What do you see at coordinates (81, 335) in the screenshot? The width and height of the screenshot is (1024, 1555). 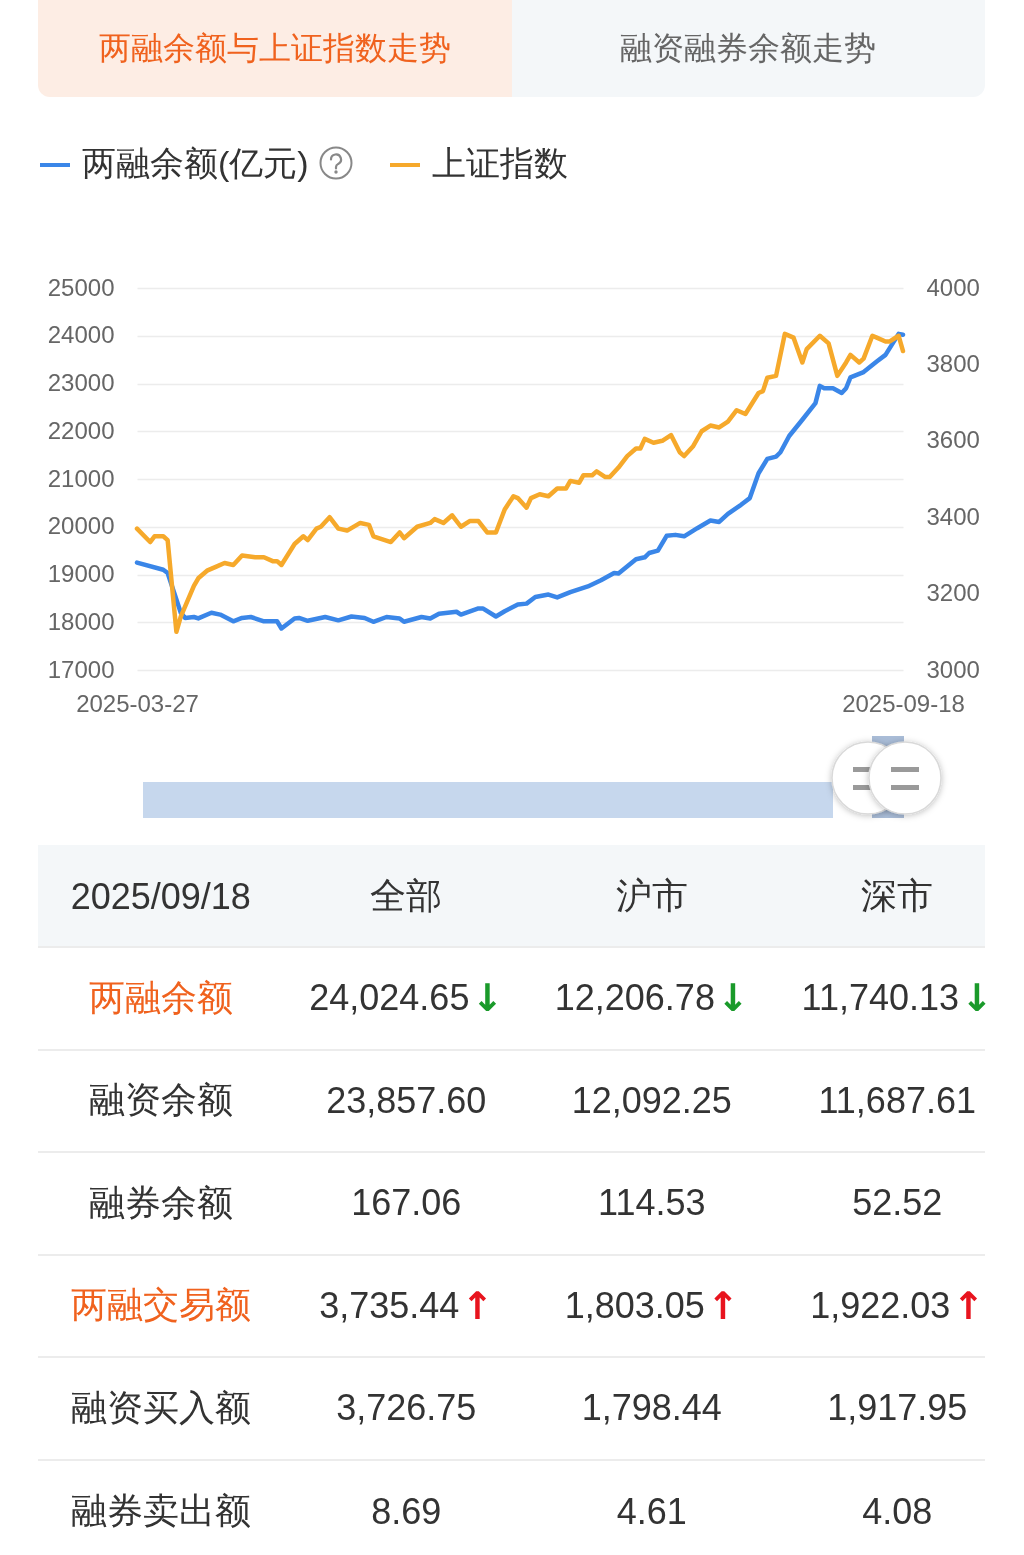 I see `y-tick-label: 24000` at bounding box center [81, 335].